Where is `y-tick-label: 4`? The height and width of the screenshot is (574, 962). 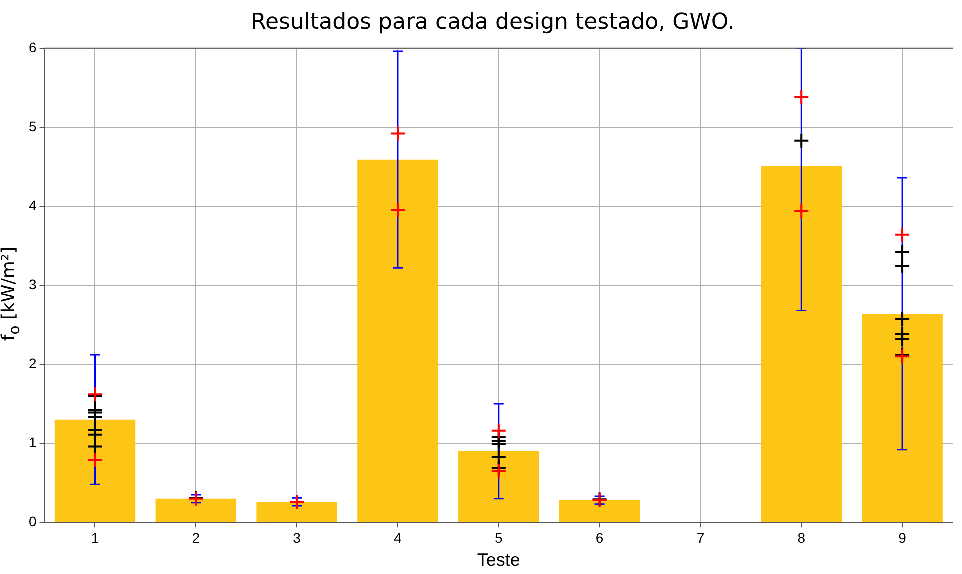
y-tick-label: 4 is located at coordinates (32, 205).